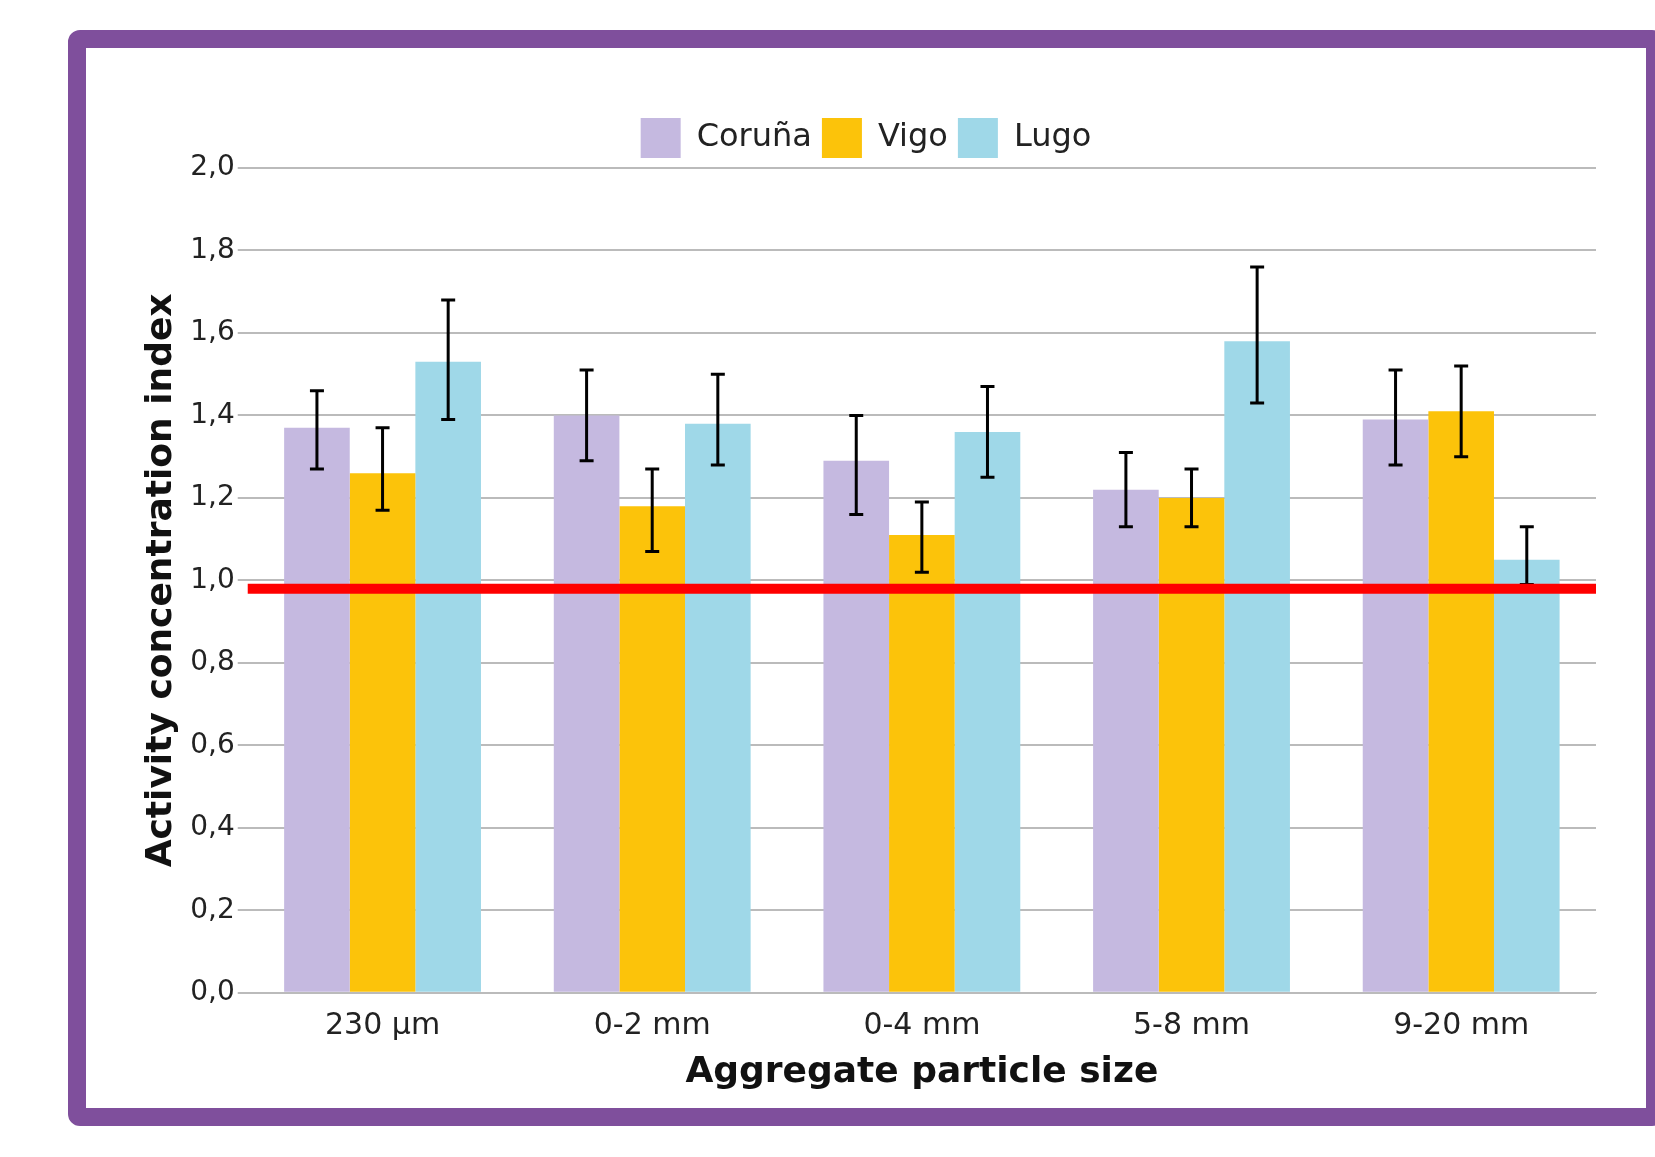 This screenshot has width=1655, height=1157. What do you see at coordinates (1461, 1023) in the screenshot?
I see `x-tick-label: 9-20 mm` at bounding box center [1461, 1023].